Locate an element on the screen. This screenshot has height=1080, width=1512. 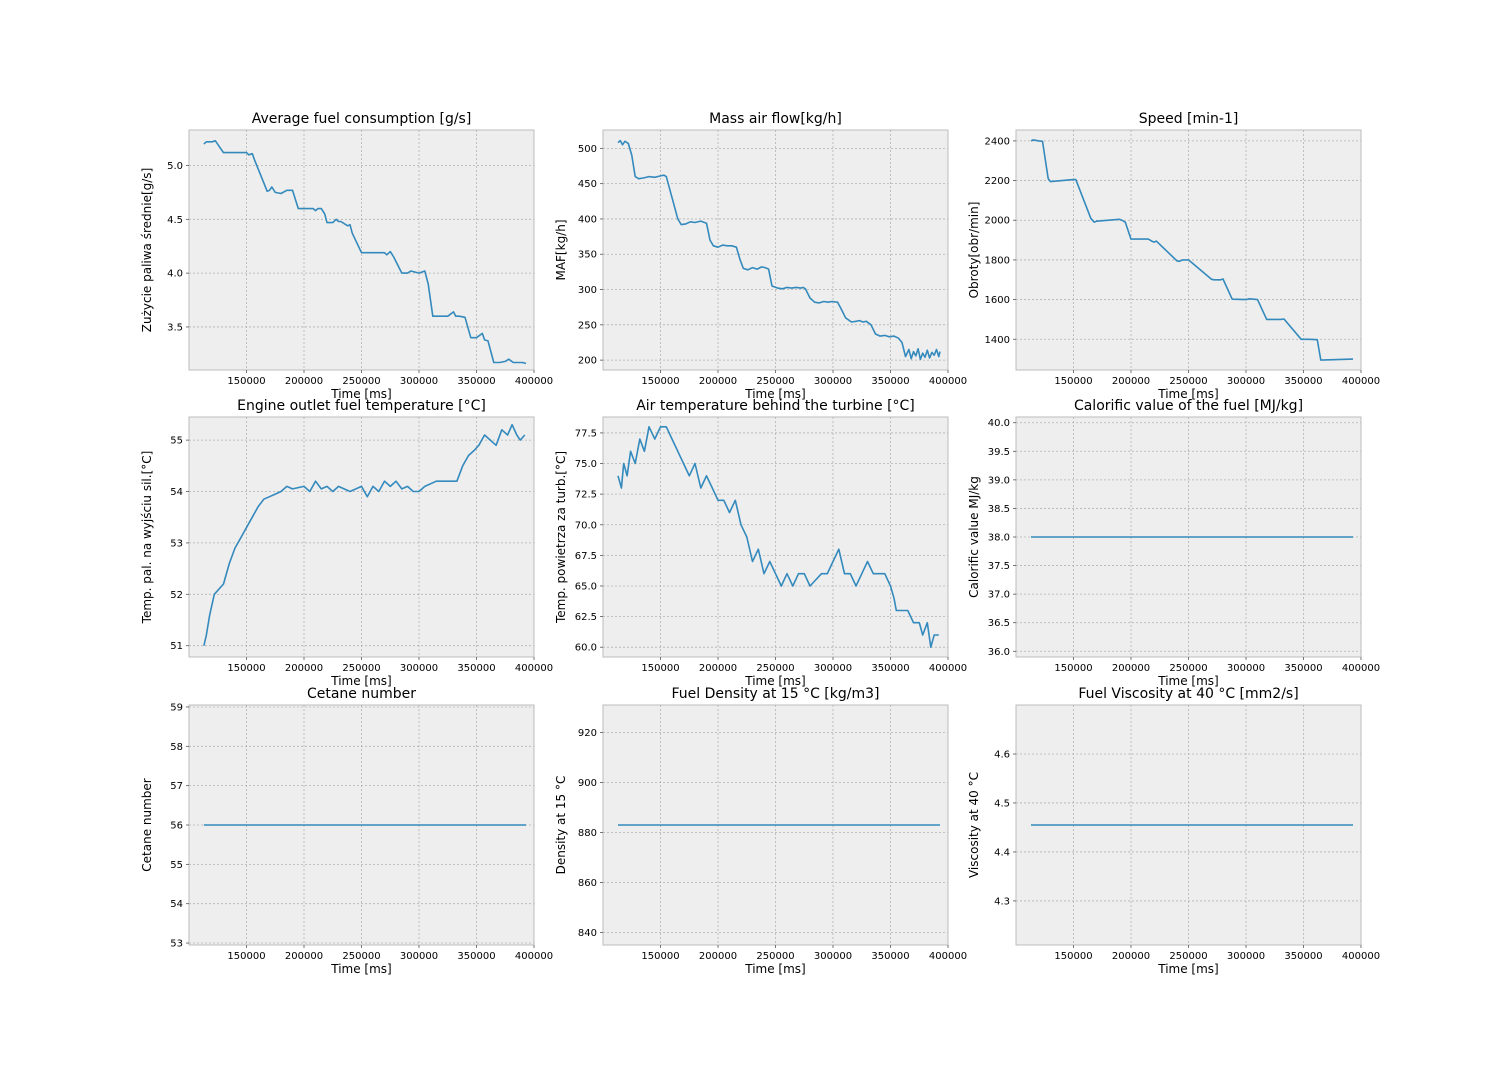
y-tick-label: 4.5 is located at coordinates (175, 220).